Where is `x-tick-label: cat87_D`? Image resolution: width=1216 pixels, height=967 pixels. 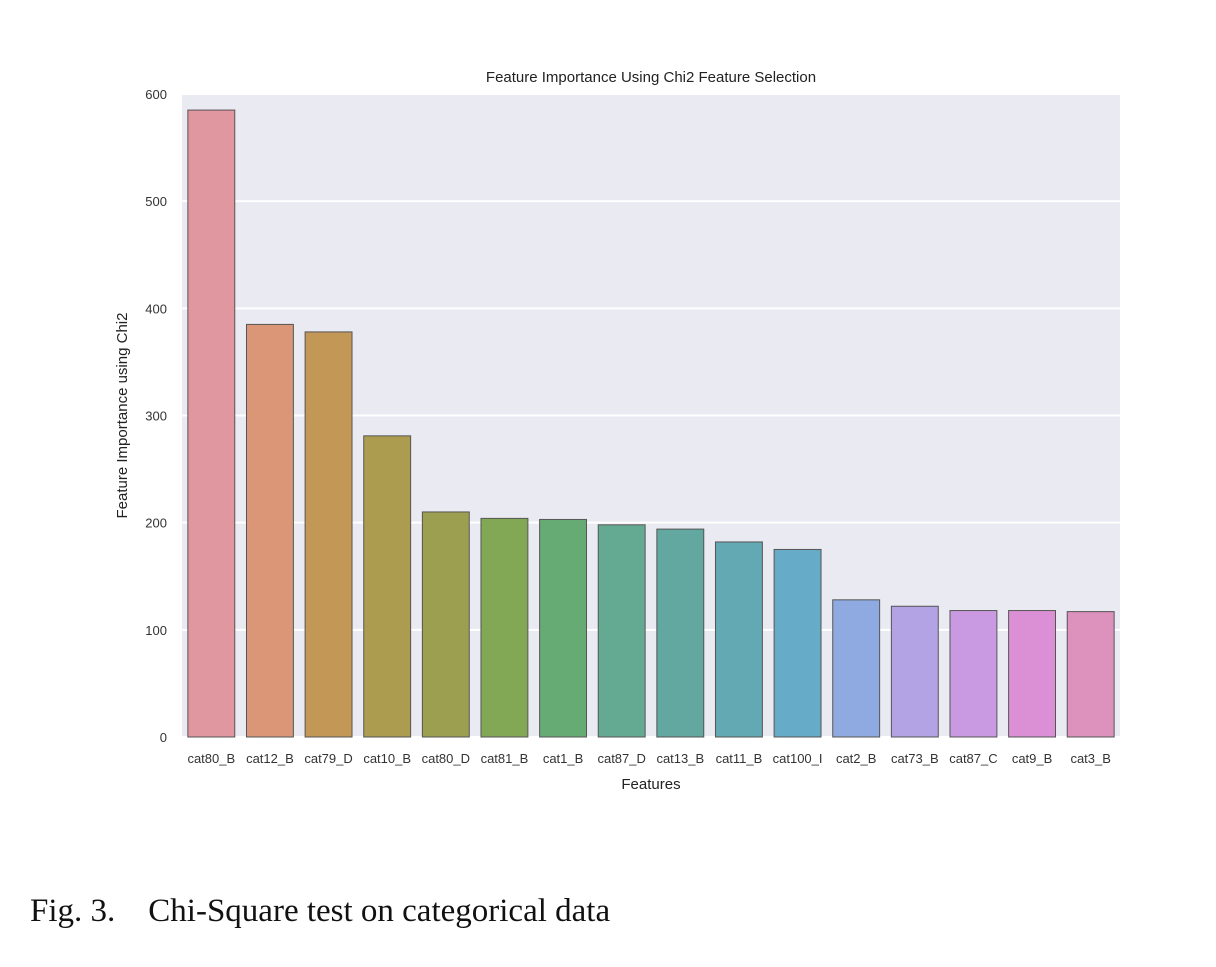 x-tick-label: cat87_D is located at coordinates (621, 758).